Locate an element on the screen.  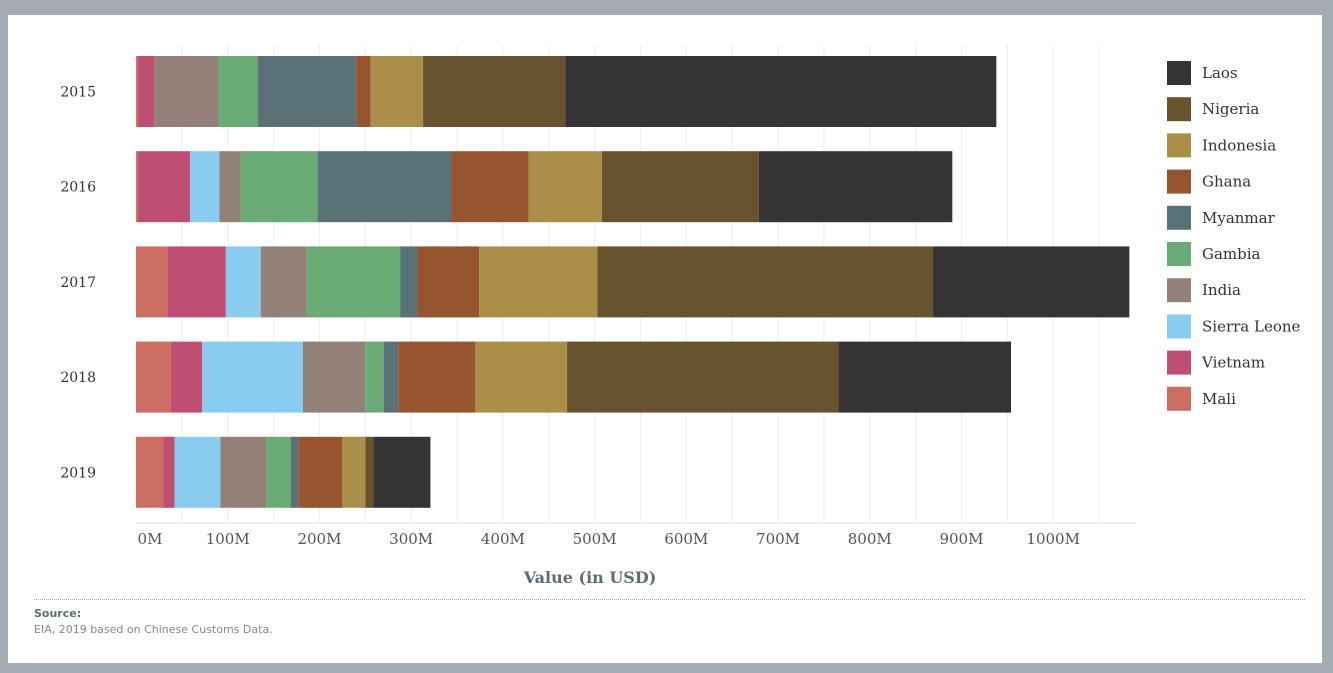
x-tick-label: 1000M is located at coordinates (1053, 539).